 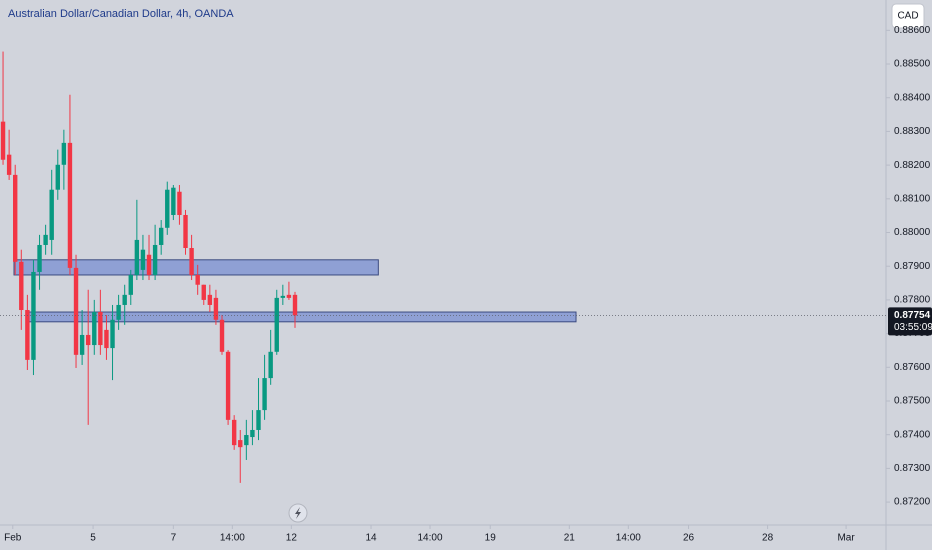 I want to click on y-tick-label: 0.88300, so click(x=912, y=131).